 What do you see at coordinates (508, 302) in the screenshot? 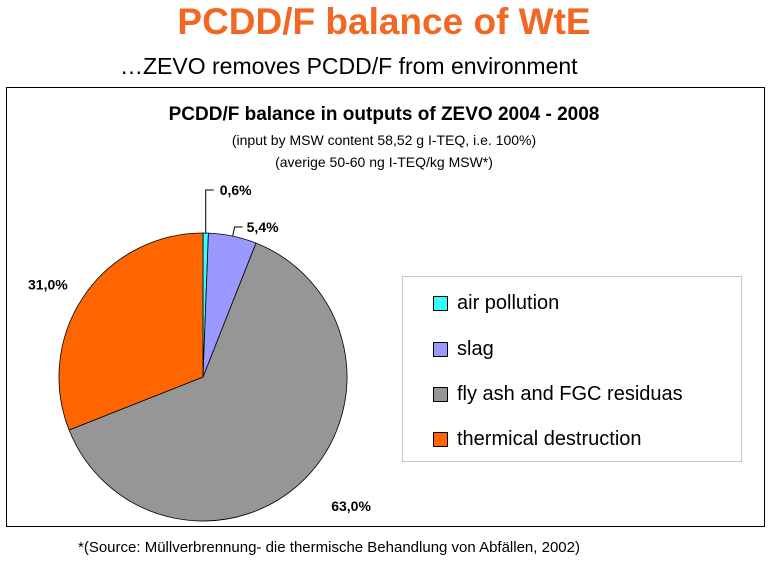
I see `legend-label-air-pollution: air pollution` at bounding box center [508, 302].